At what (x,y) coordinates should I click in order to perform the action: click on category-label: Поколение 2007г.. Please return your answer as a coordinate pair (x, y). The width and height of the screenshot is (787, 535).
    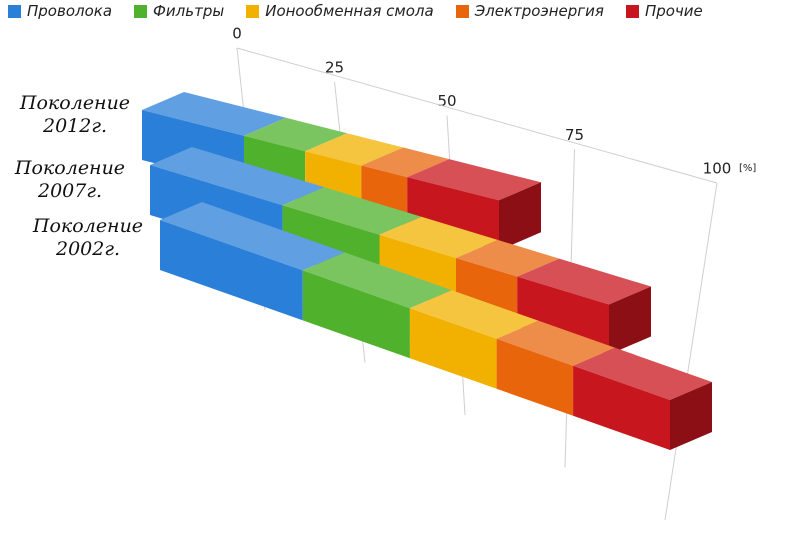
    Looking at the image, I should click on (70, 179).